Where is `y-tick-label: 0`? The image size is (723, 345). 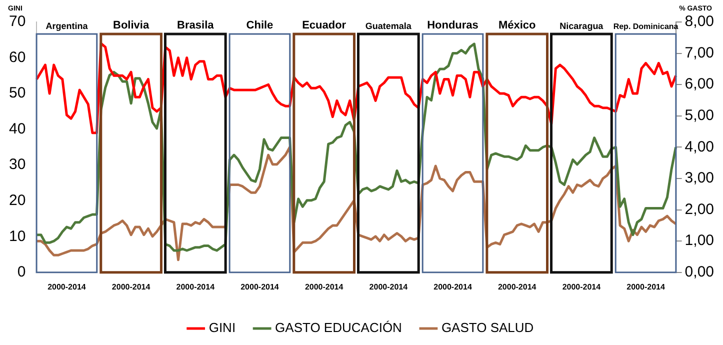 y-tick-label: 0 is located at coordinates (21, 272).